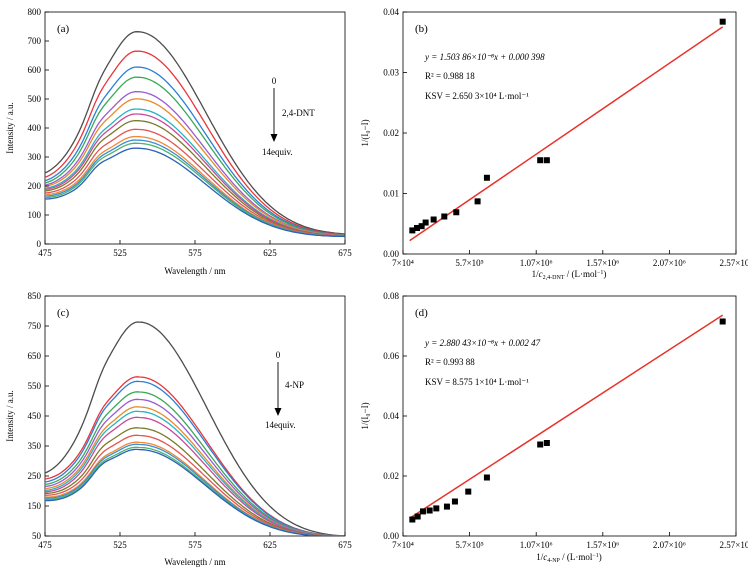 This screenshot has height=572, width=748. Describe the element at coordinates (277, 152) in the screenshot. I see `panel-a-annotation-end: 14equiv.` at that location.